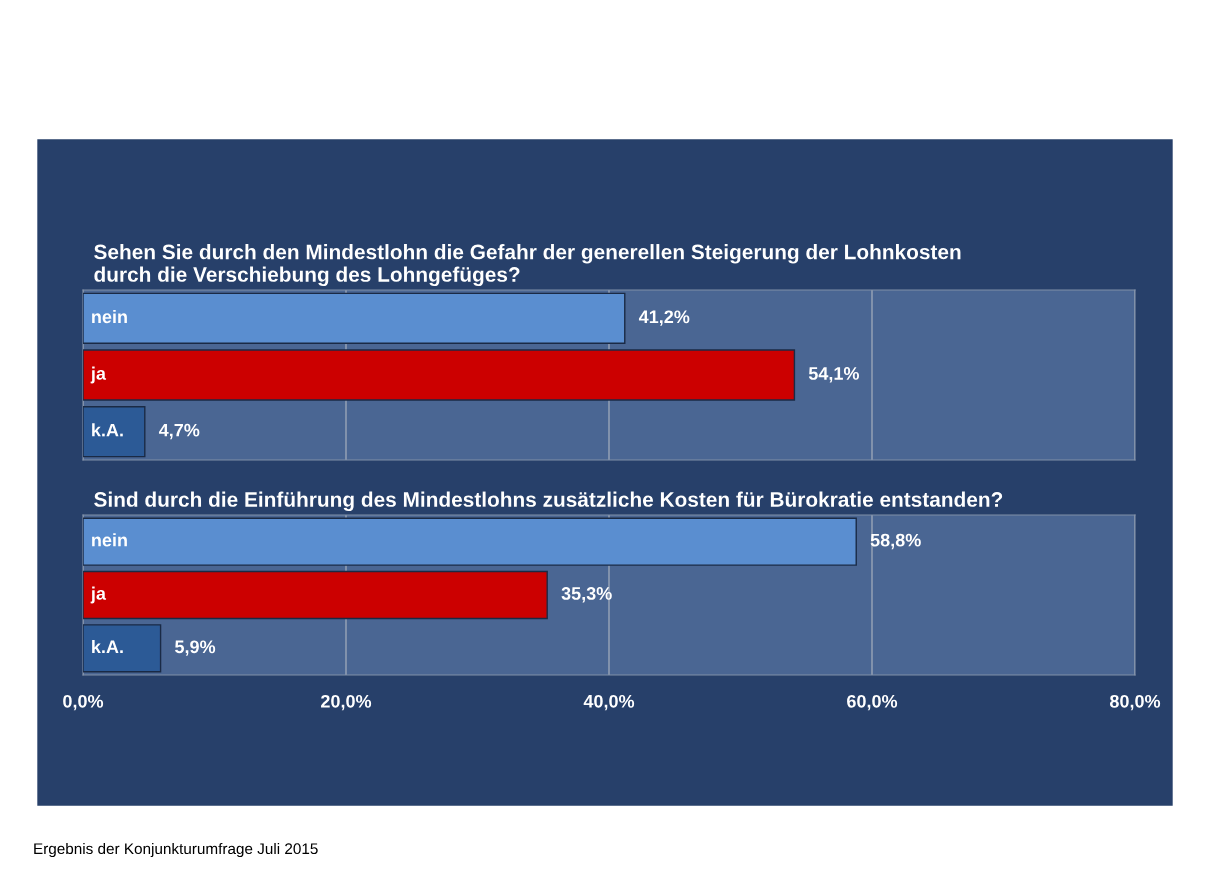 The height and width of the screenshot is (870, 1231). I want to click on x-tick-label: 40,0%, so click(609, 702).